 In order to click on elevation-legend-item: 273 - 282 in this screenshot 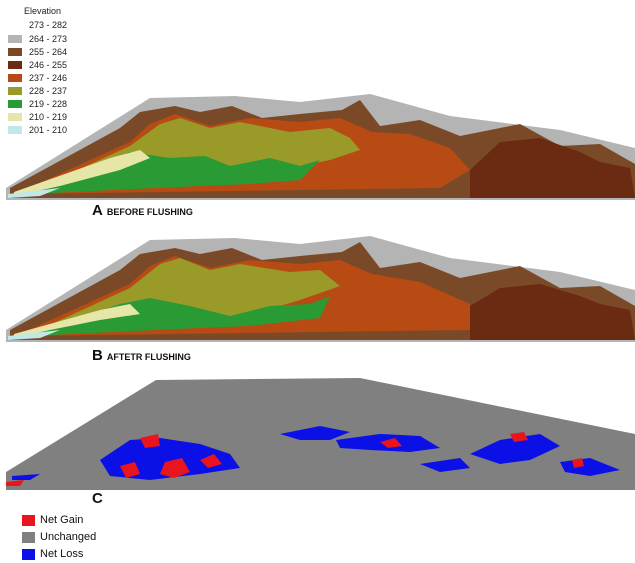, I will do `click(38, 24)`.